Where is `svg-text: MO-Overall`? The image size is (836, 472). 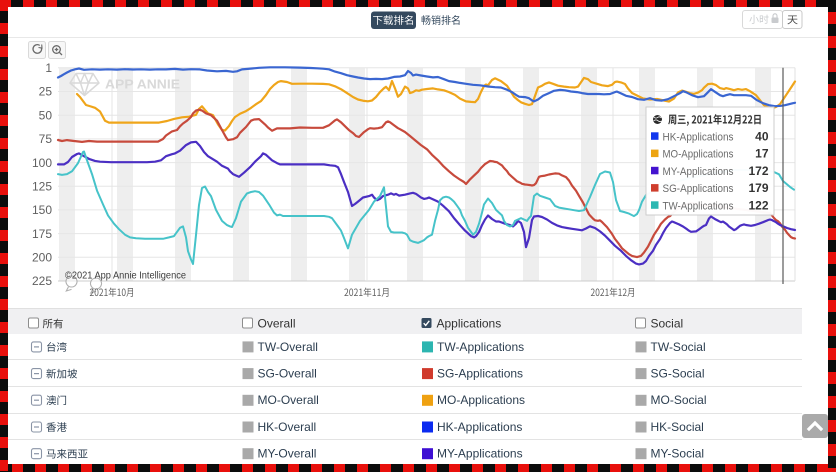 svg-text: MO-Overall is located at coordinates (288, 400).